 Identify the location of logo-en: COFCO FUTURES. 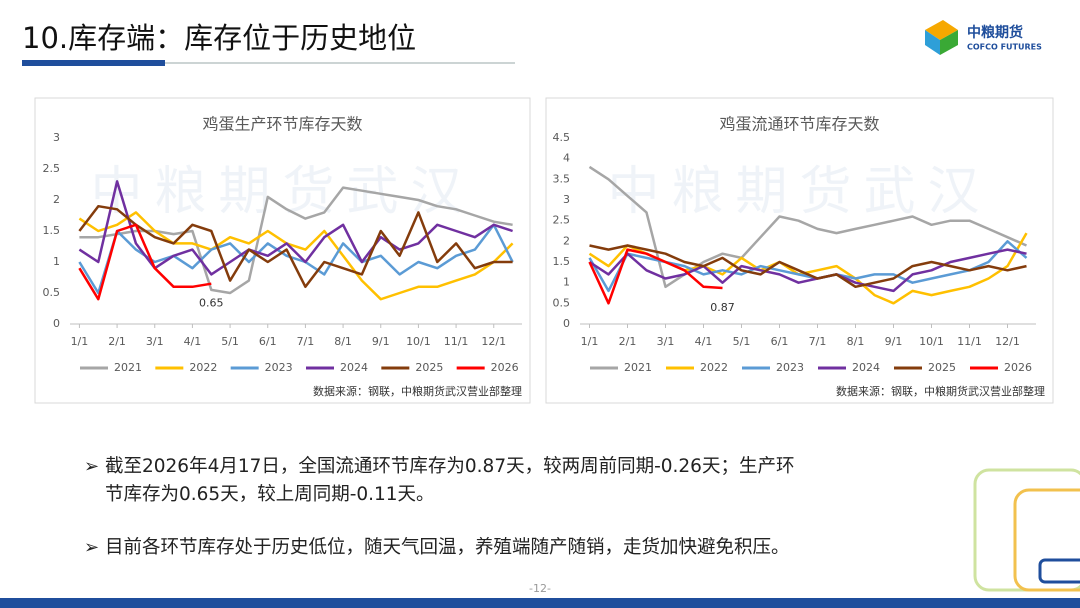
(1004, 47).